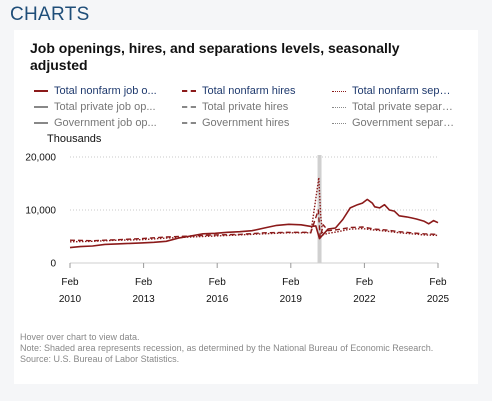 Image resolution: width=492 pixels, height=401 pixels. I want to click on legend-item: Total private hires, so click(244, 107).